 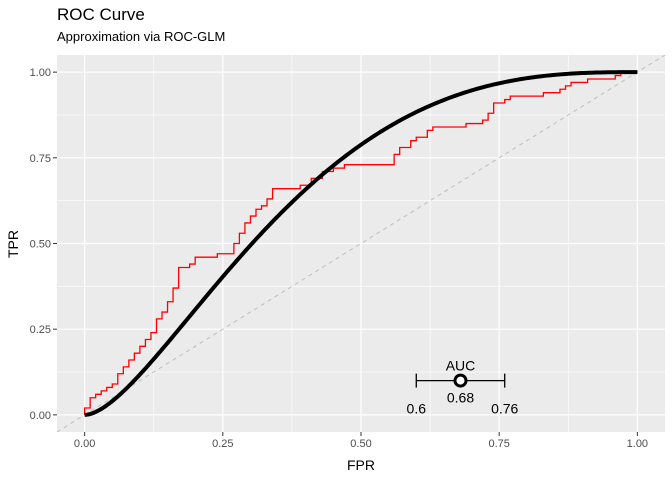 I want to click on auc-lower-label: 0.6, so click(x=417, y=409).